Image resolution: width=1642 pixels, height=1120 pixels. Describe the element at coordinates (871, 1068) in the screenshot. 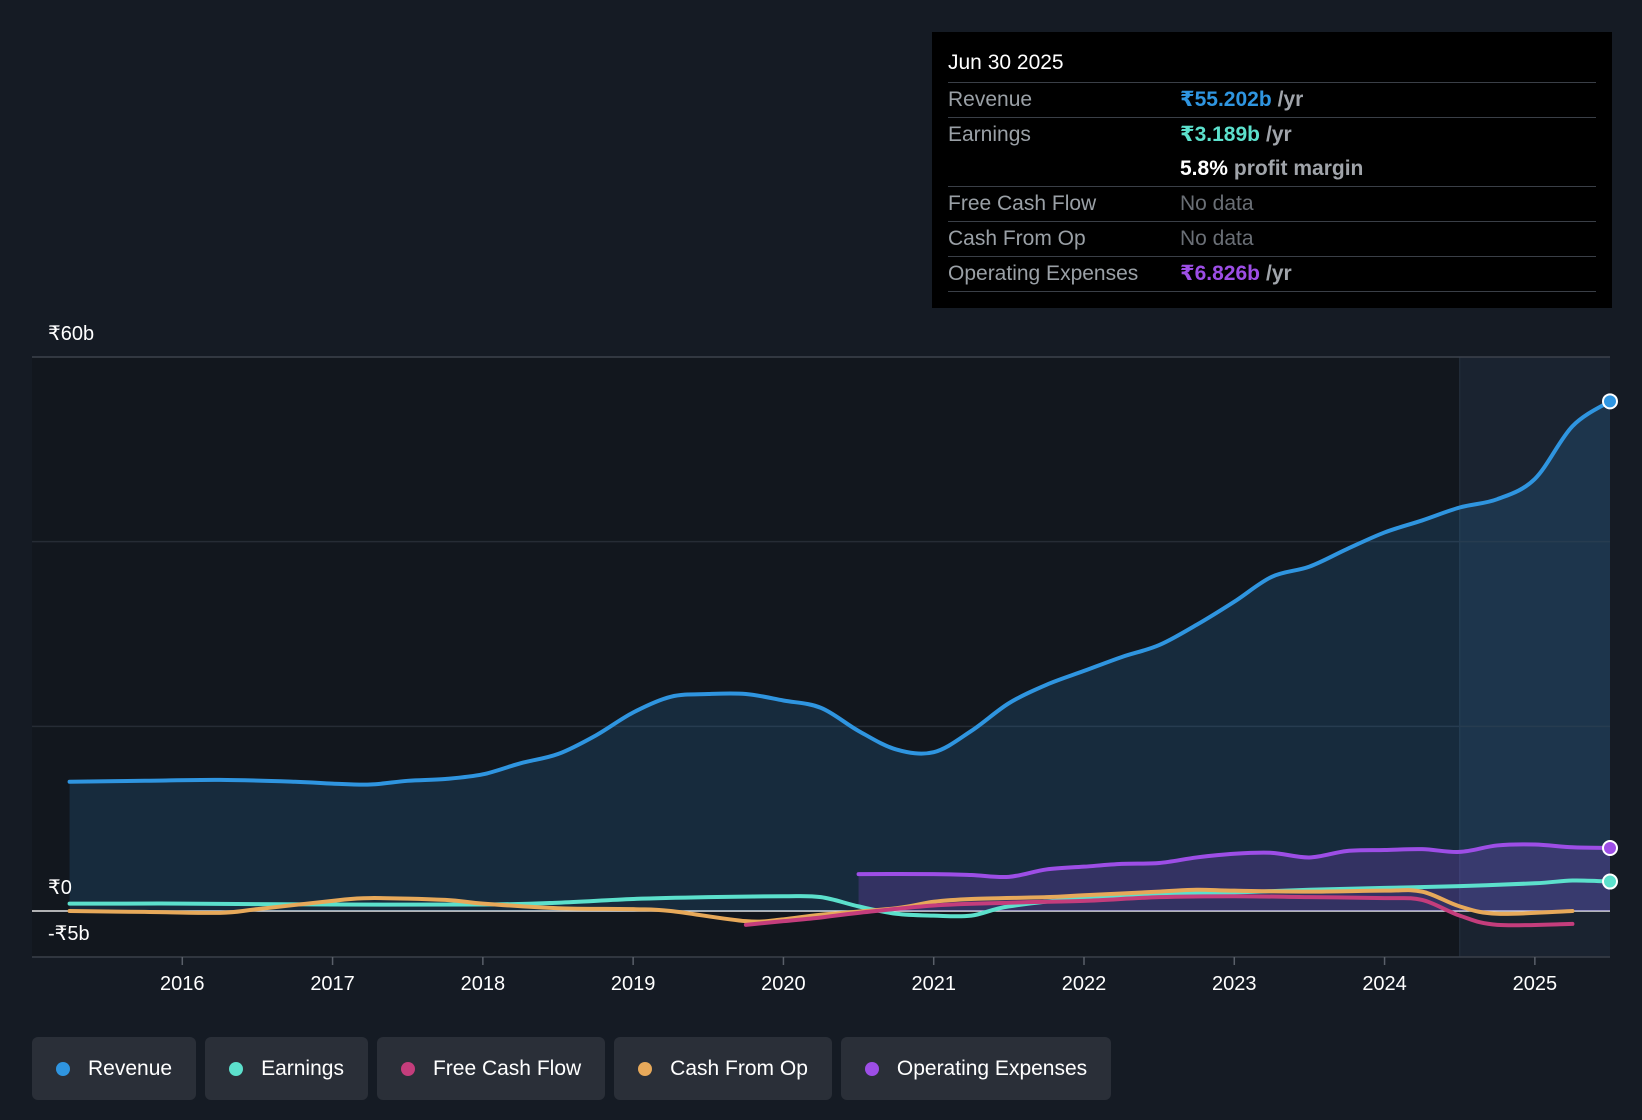

I see `legend-dot-operating-expenses` at that location.